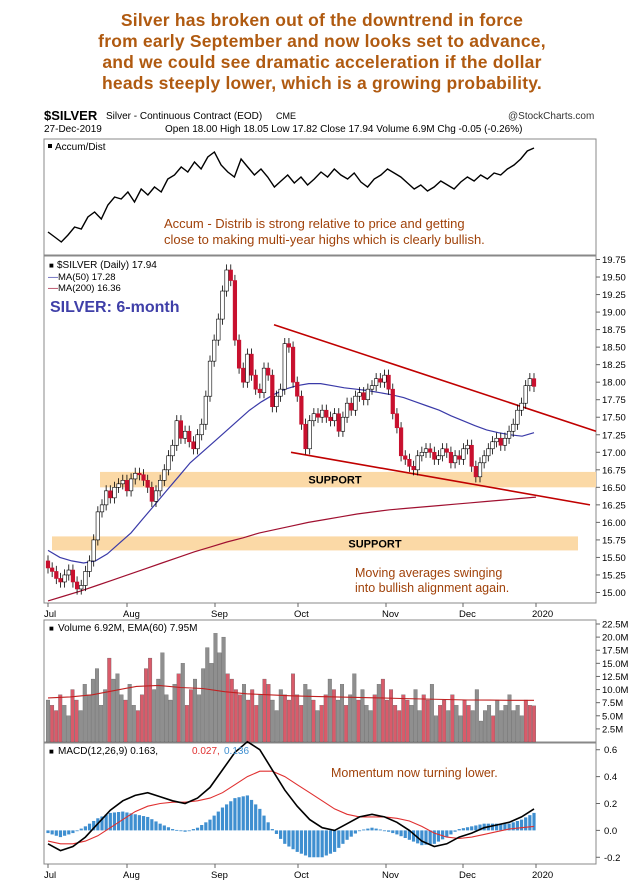 The image size is (644, 895). Describe the element at coordinates (614, 383) in the screenshot. I see `price-y-tick-label: 18.00` at that location.